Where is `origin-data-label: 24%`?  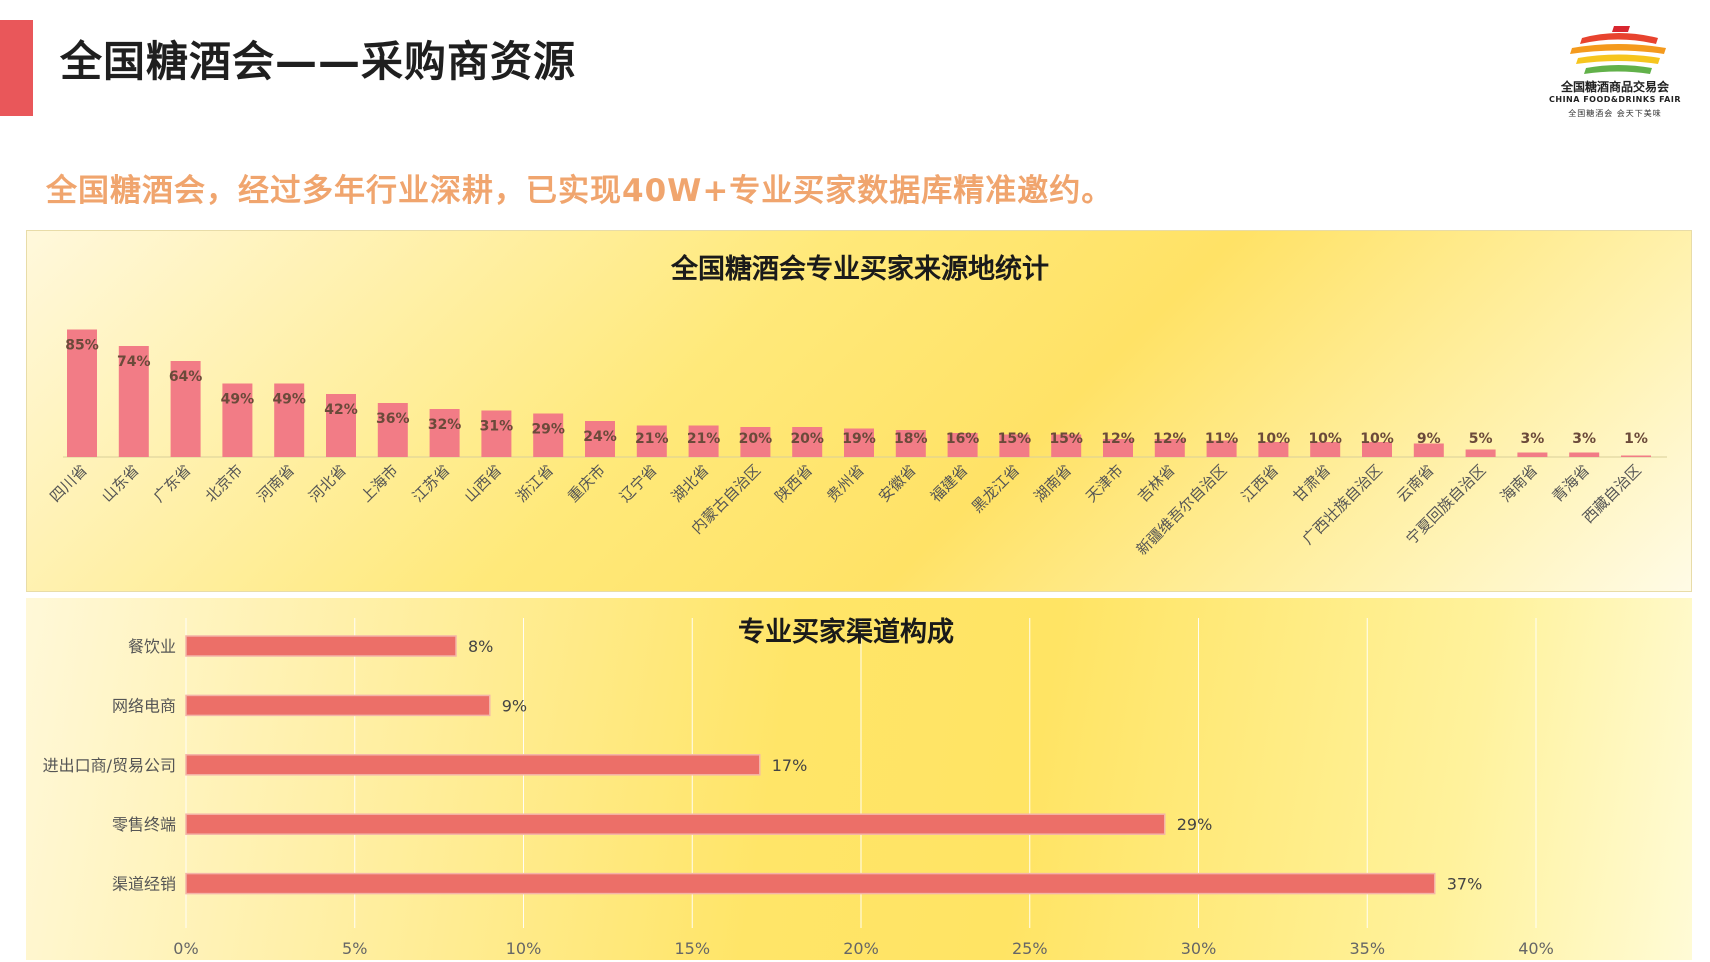 origin-data-label: 24% is located at coordinates (600, 437).